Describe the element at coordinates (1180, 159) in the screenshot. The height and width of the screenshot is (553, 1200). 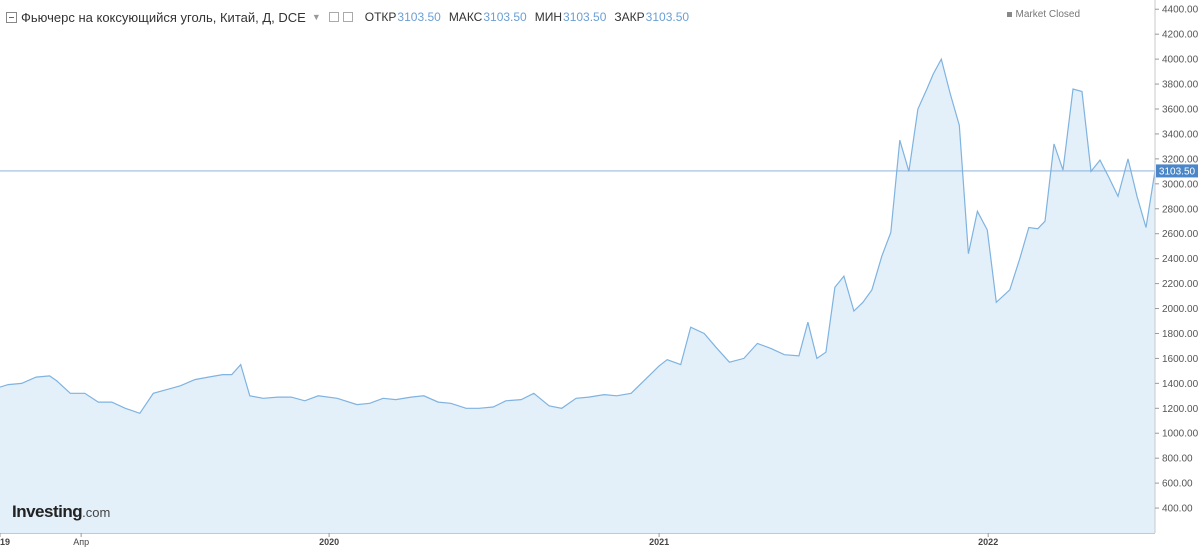
I see `y-tick-label: 3200.00` at that location.